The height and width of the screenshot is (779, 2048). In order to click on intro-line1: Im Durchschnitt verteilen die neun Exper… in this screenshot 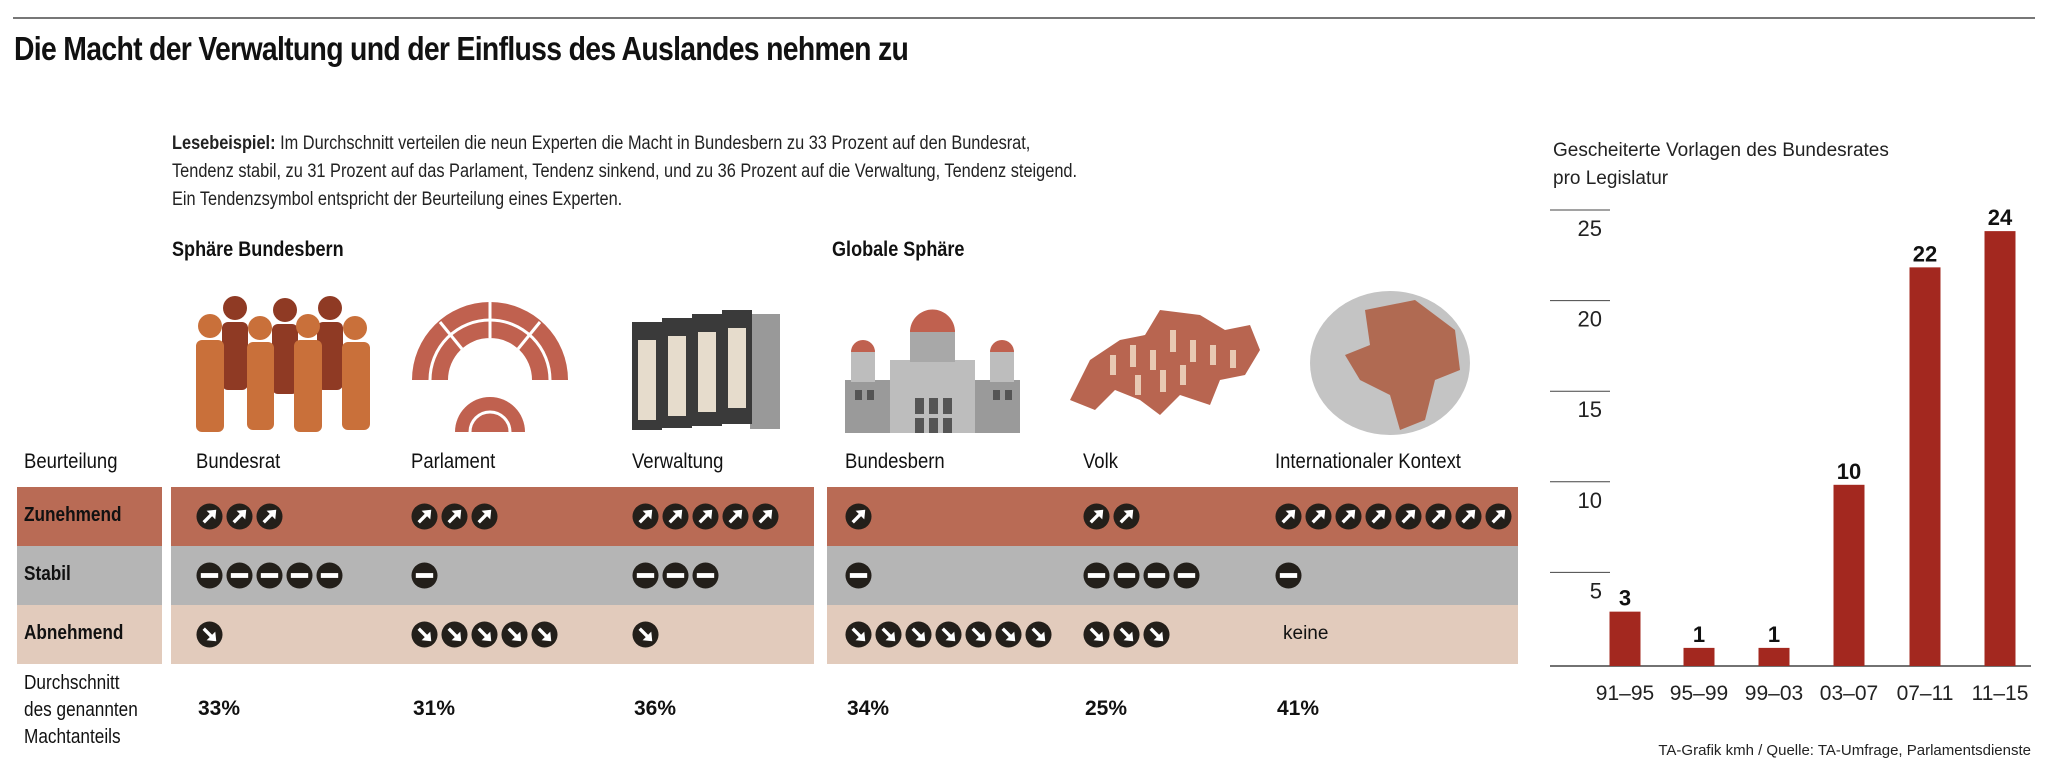, I will do `click(653, 143)`.